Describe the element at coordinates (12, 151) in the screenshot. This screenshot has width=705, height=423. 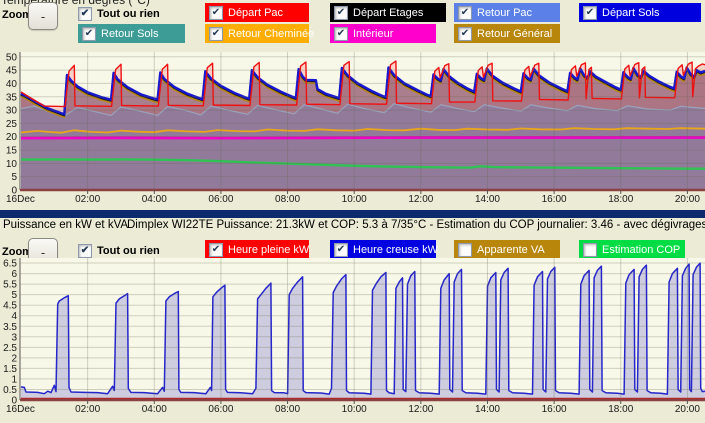
I see `y-tick-label: 15` at that location.